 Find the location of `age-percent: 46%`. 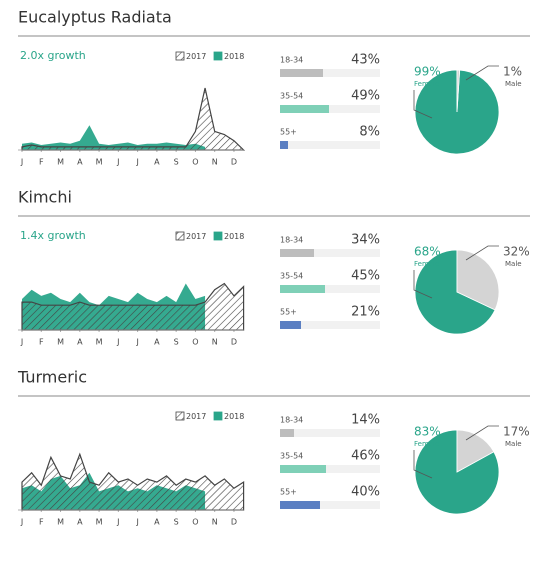

age-percent: 46% is located at coordinates (365, 456).